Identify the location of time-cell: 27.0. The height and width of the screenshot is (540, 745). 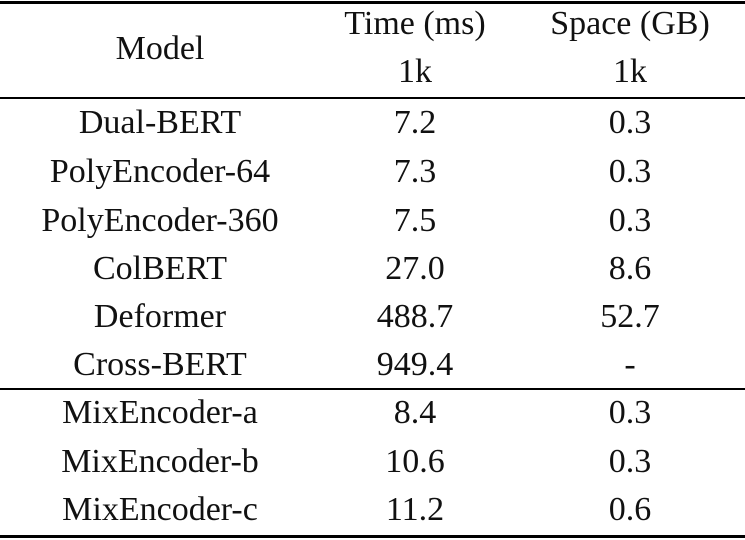
(415, 268).